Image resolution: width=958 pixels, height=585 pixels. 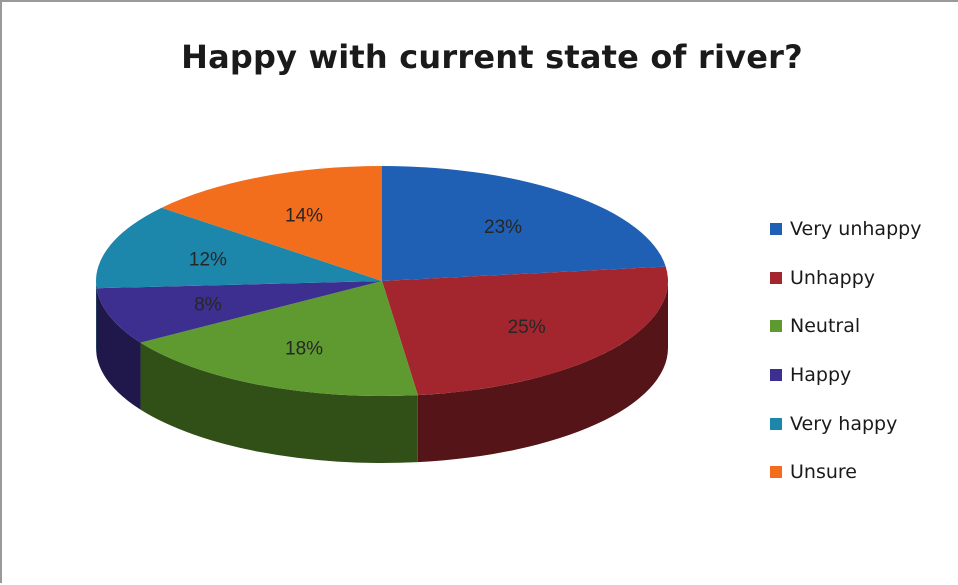 I want to click on data-label-happy: 8%, so click(x=208, y=305).